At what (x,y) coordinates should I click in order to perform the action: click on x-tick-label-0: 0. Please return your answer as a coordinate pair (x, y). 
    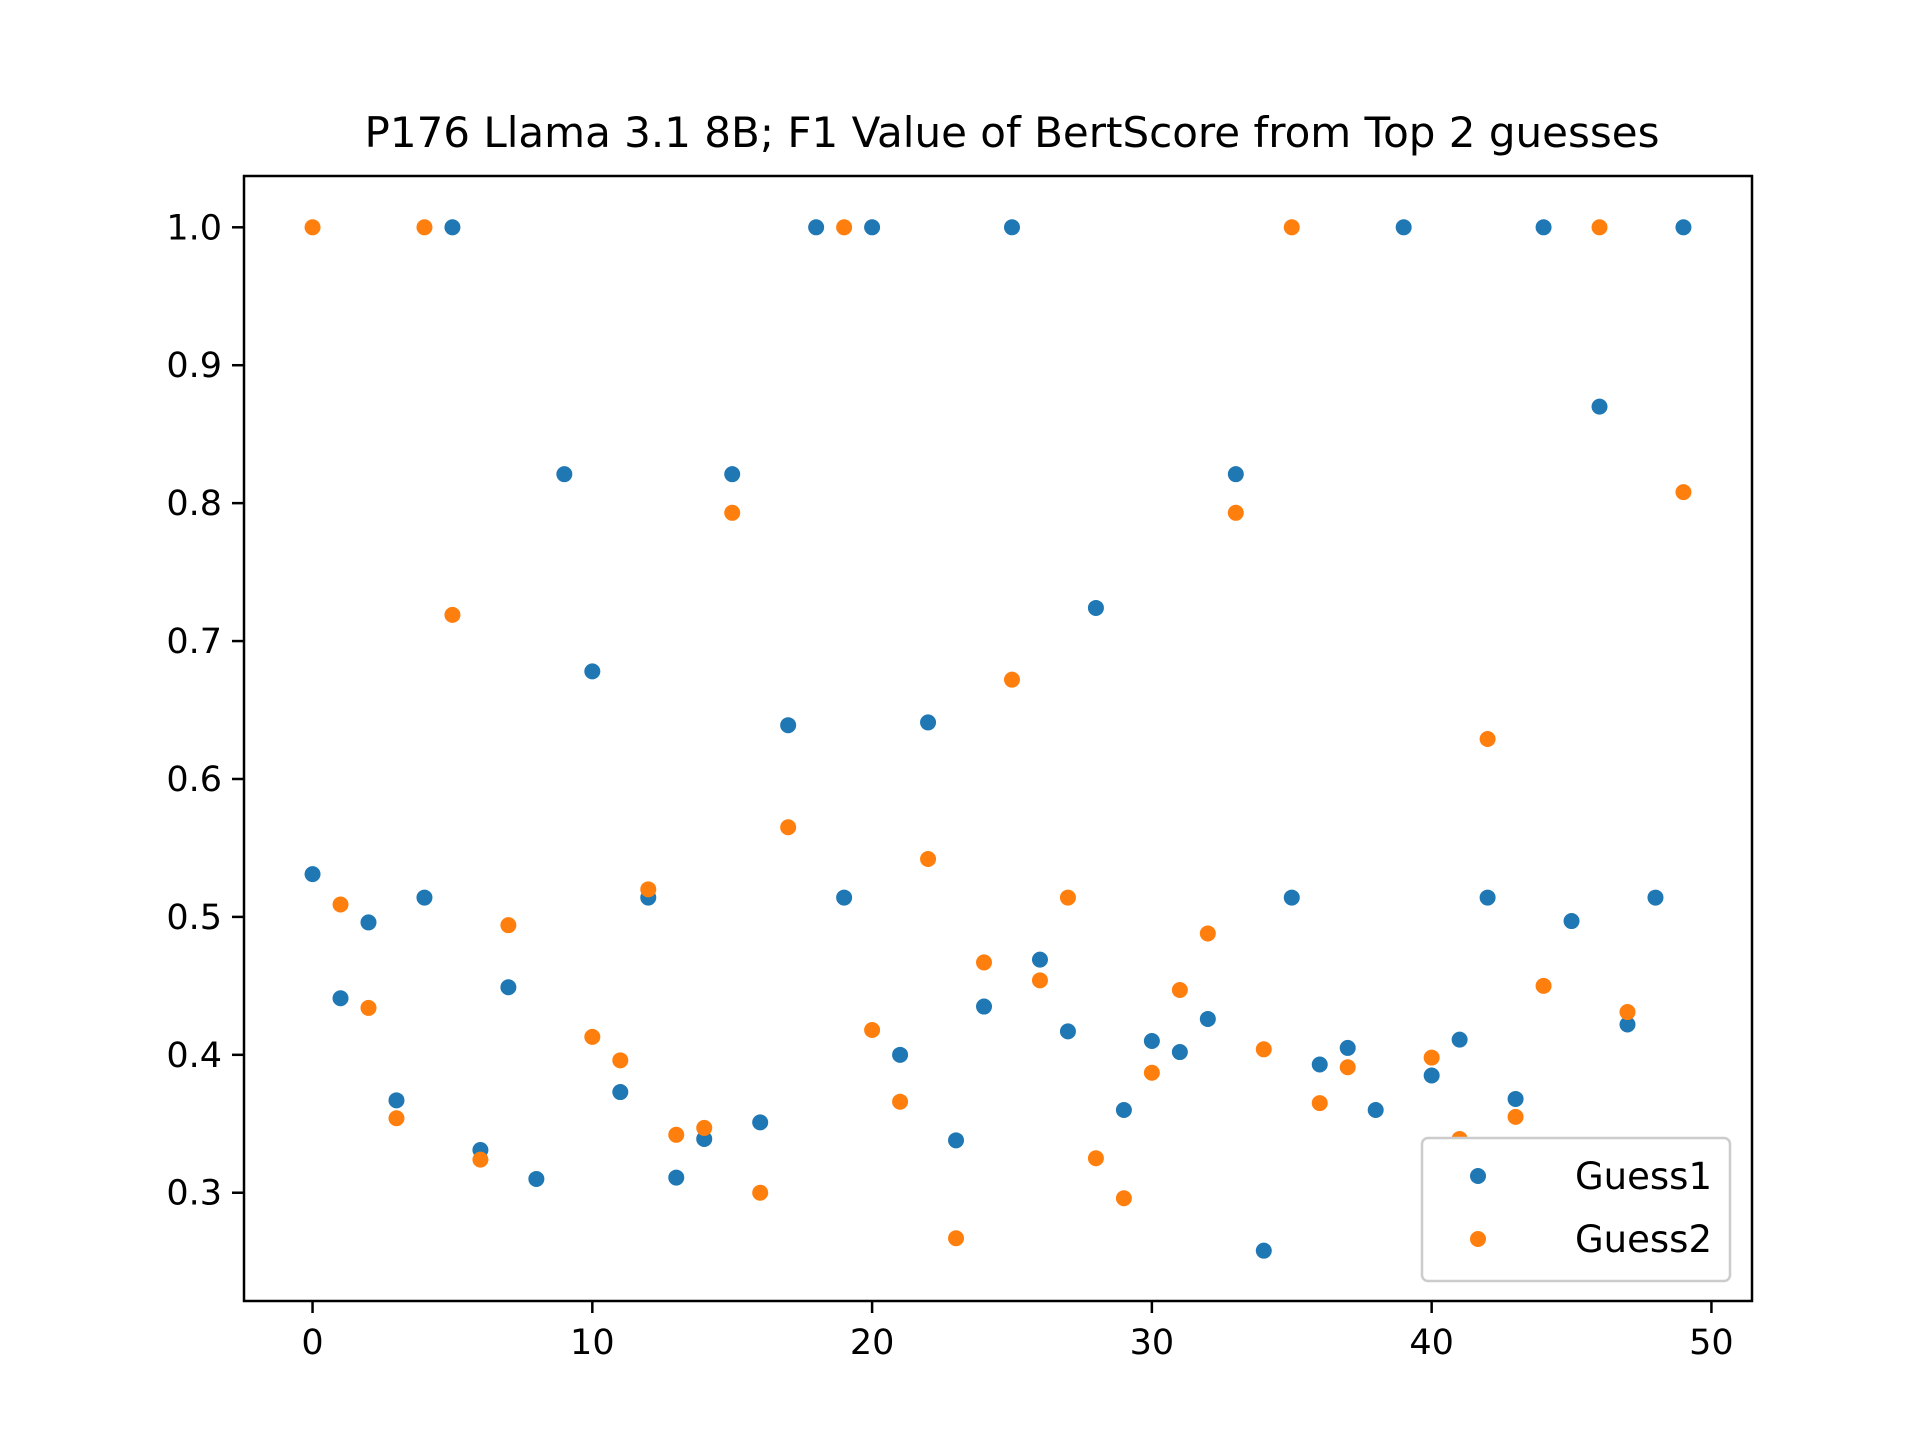
    Looking at the image, I should click on (312, 1343).